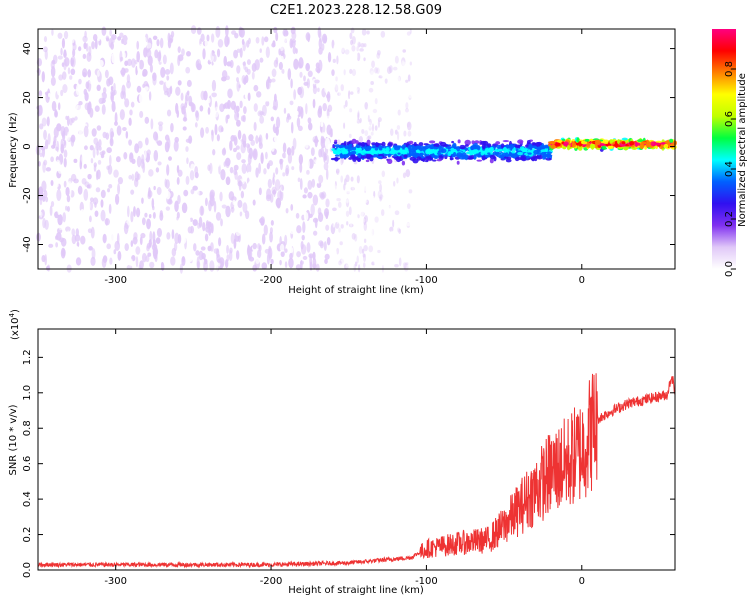 The width and height of the screenshot is (750, 600). I want to click on x-tick-label: 0, so click(582, 280).